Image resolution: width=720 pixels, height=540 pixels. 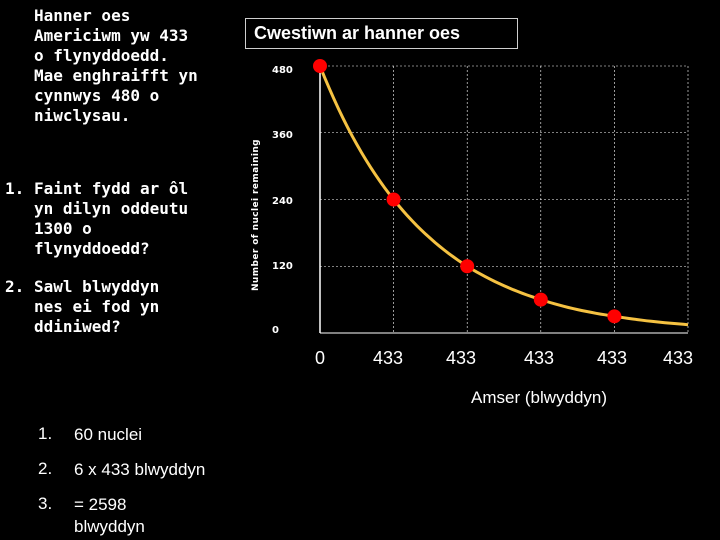 What do you see at coordinates (282, 201) in the screenshot?
I see `y-tick-label-240: 240` at bounding box center [282, 201].